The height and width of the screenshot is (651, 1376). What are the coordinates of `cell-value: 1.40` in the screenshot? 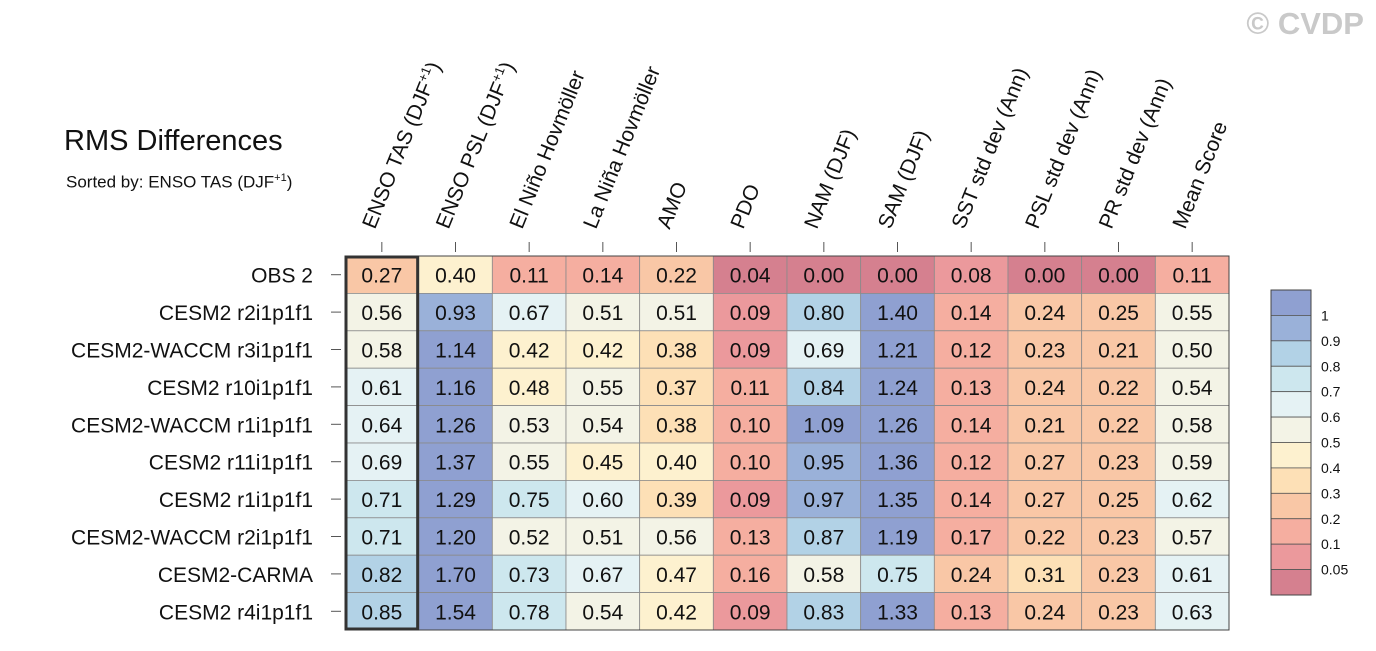 It's located at (897, 313).